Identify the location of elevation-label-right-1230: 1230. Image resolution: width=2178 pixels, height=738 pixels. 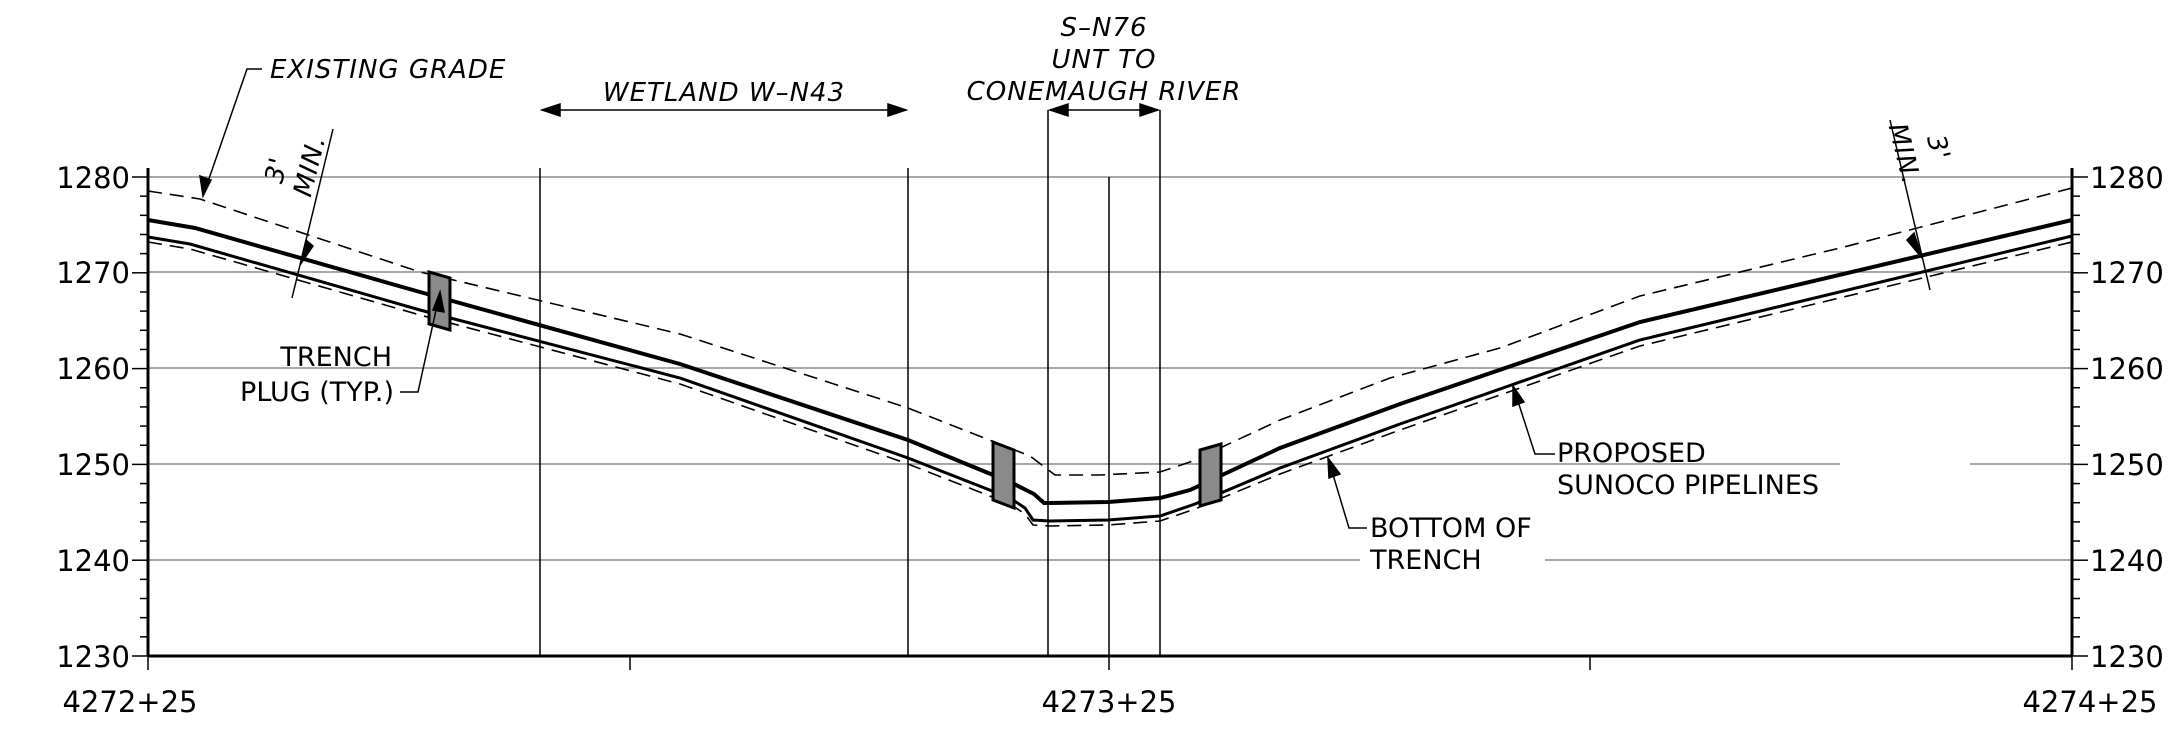
(2127, 657).